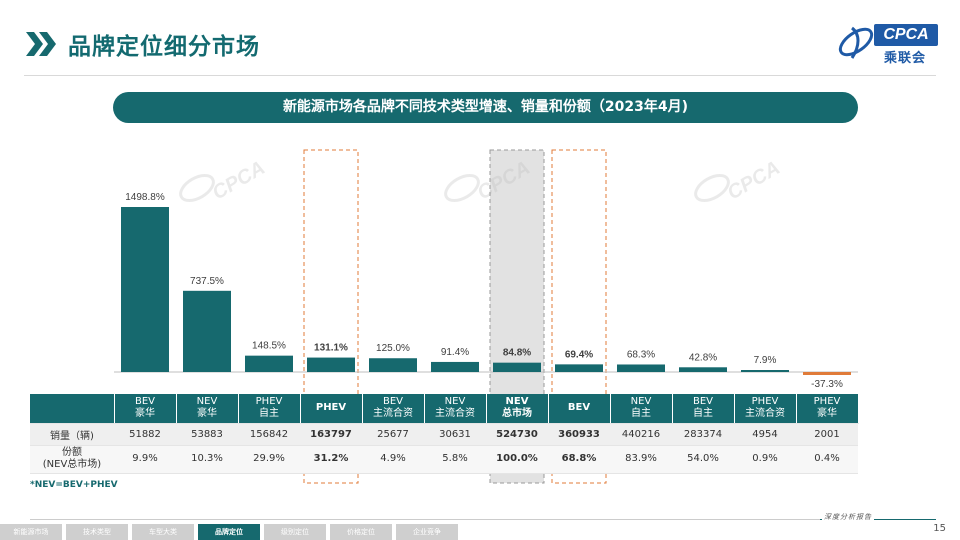 The width and height of the screenshot is (960, 540). Describe the element at coordinates (269, 459) in the screenshot. I see `table-cell-share: 29.9%` at that location.